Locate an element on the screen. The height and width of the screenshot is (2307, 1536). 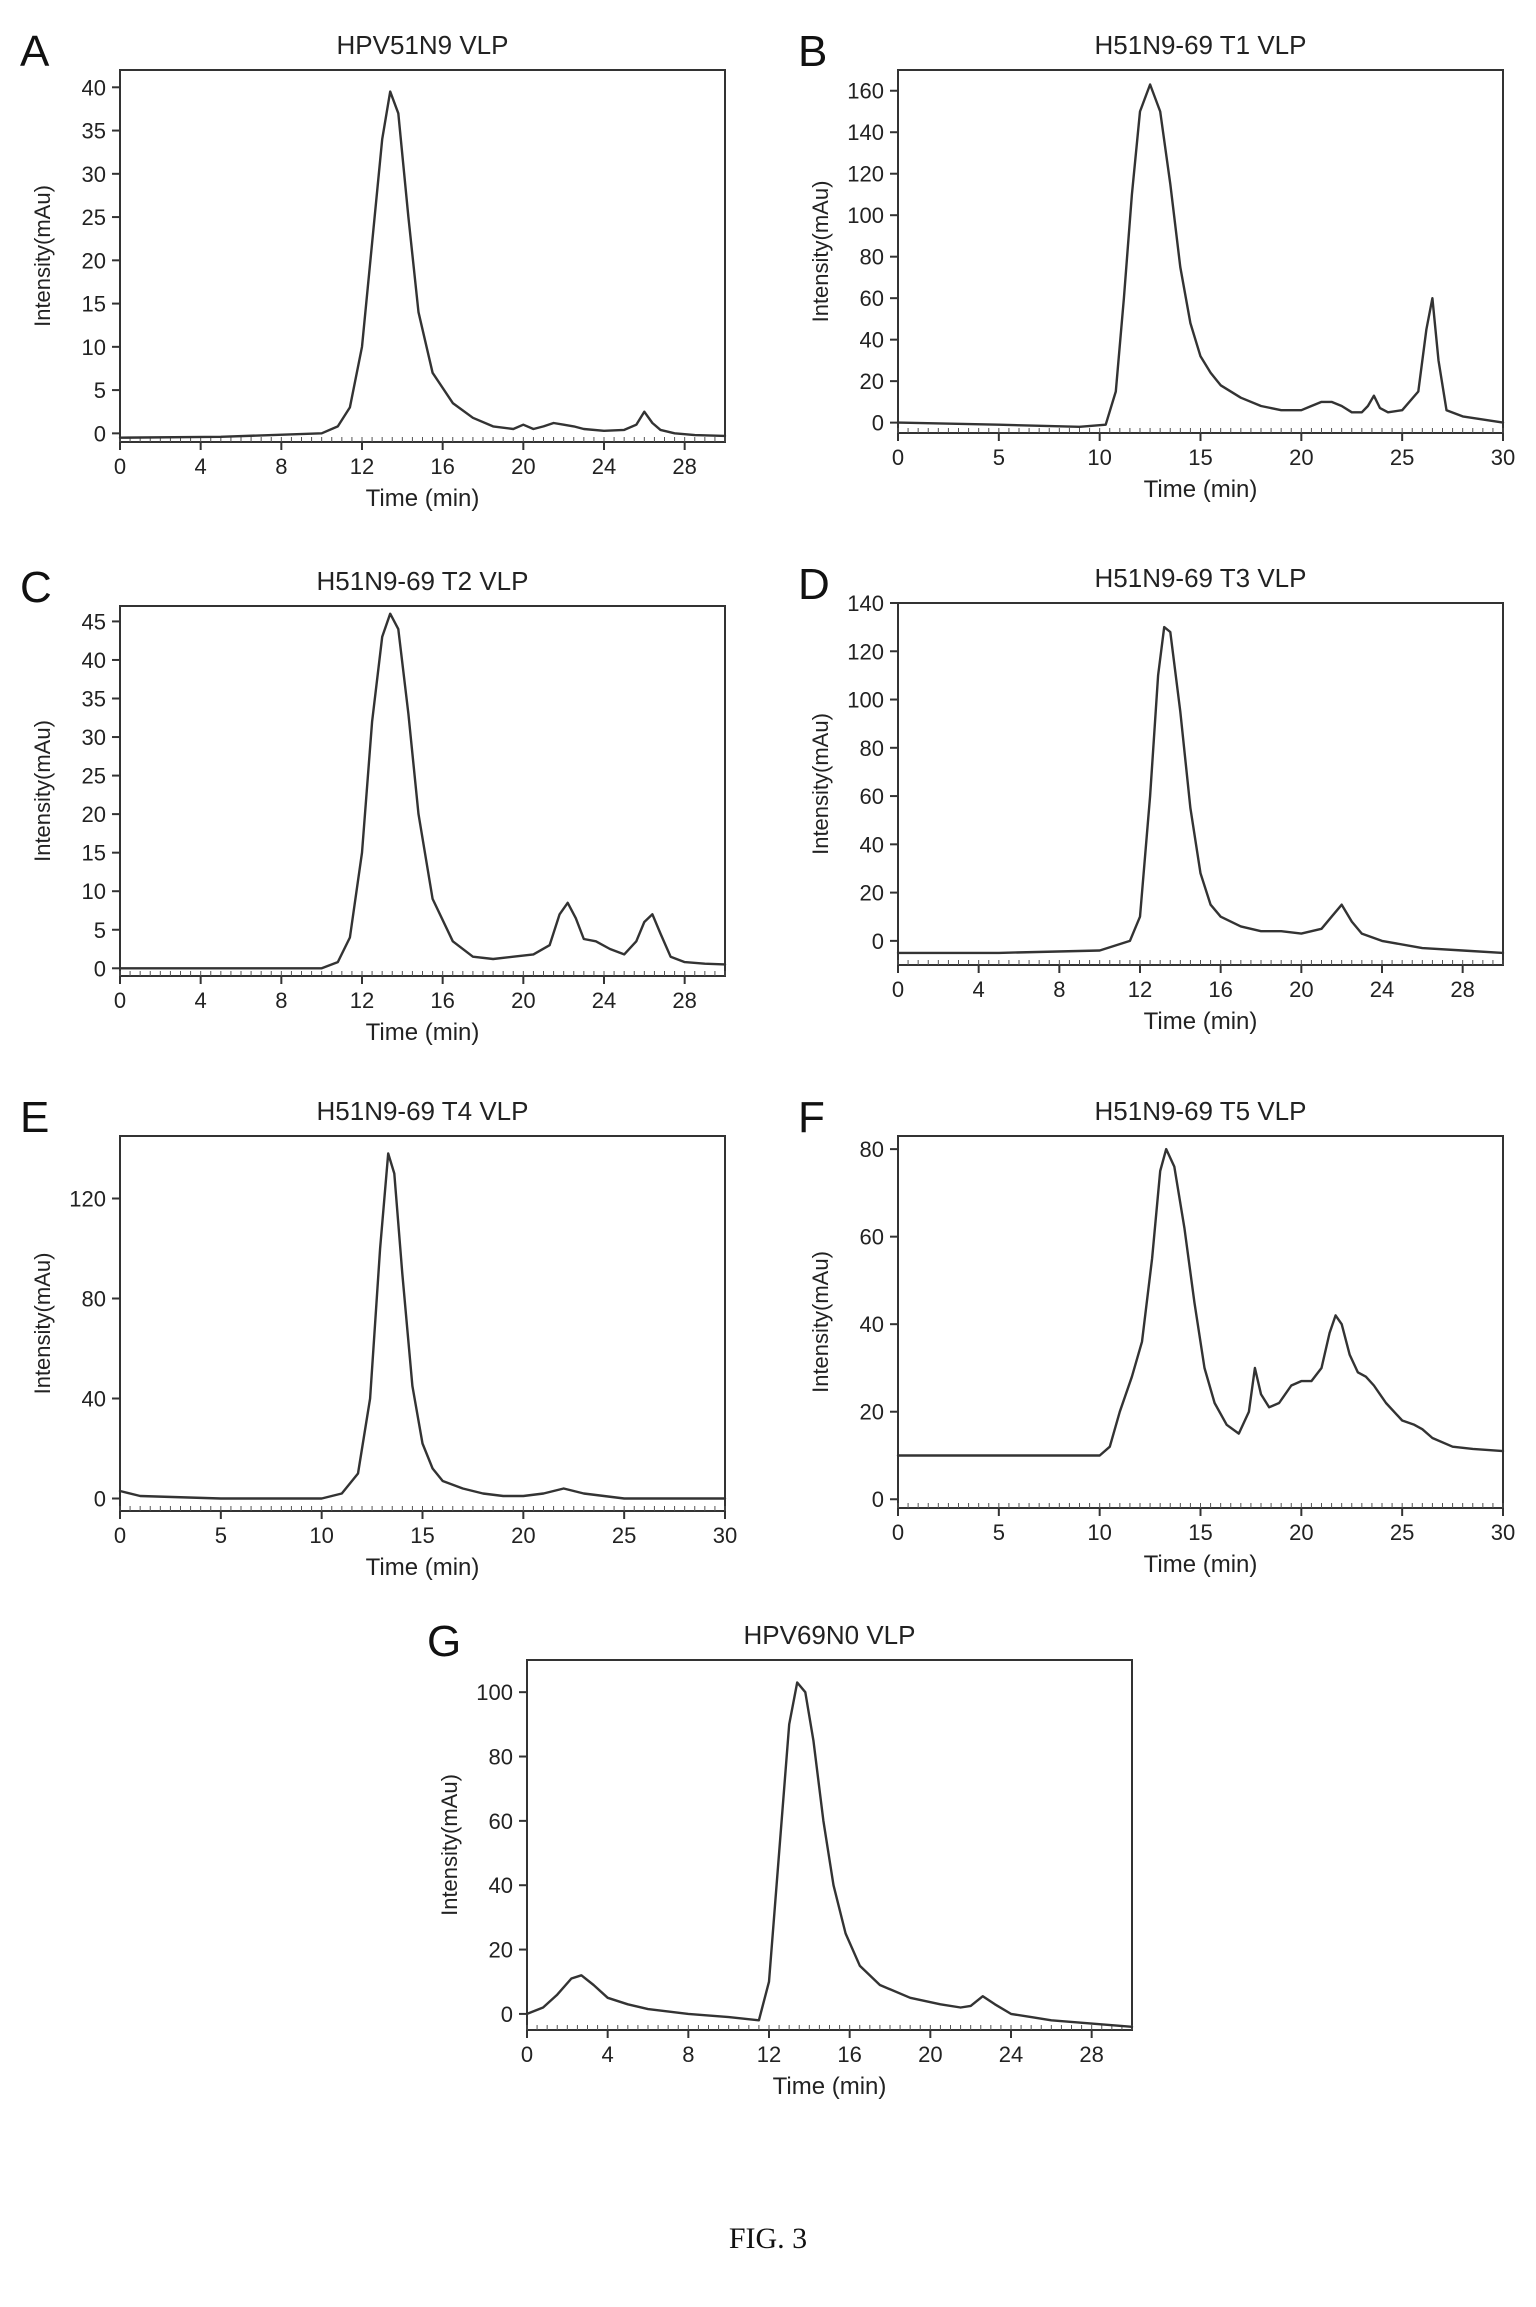
chart-title: H51N9-69 T4 VLP is located at coordinates (422, 1111).